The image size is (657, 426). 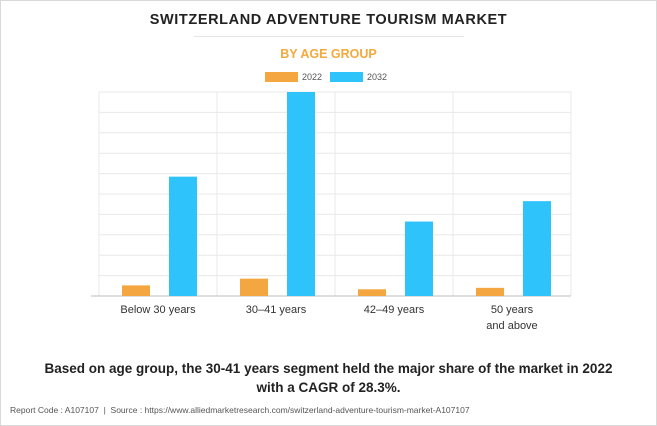 What do you see at coordinates (328, 387) in the screenshot?
I see `summary-note-line-2: with a CAGR of 28.3%.` at bounding box center [328, 387].